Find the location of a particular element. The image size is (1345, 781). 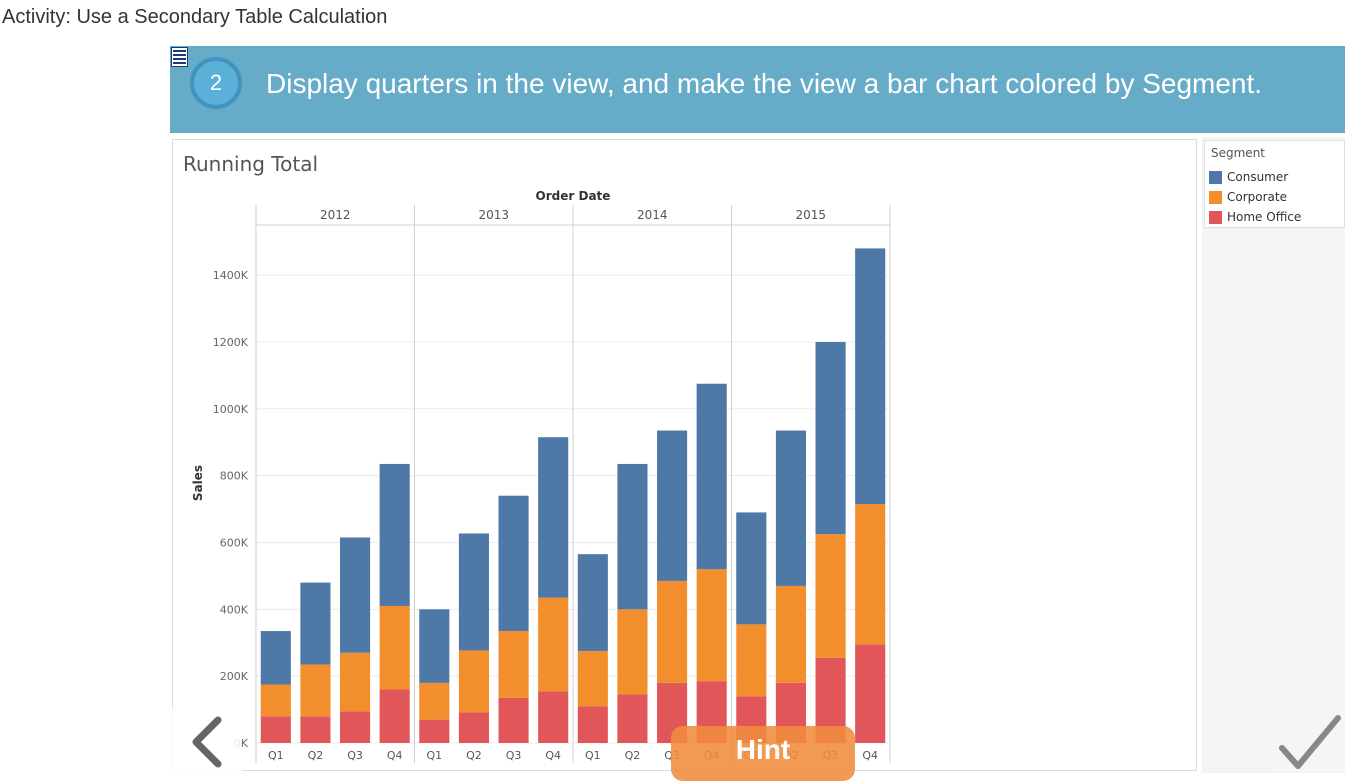

legend-panel is located at coordinates (1273, 455).